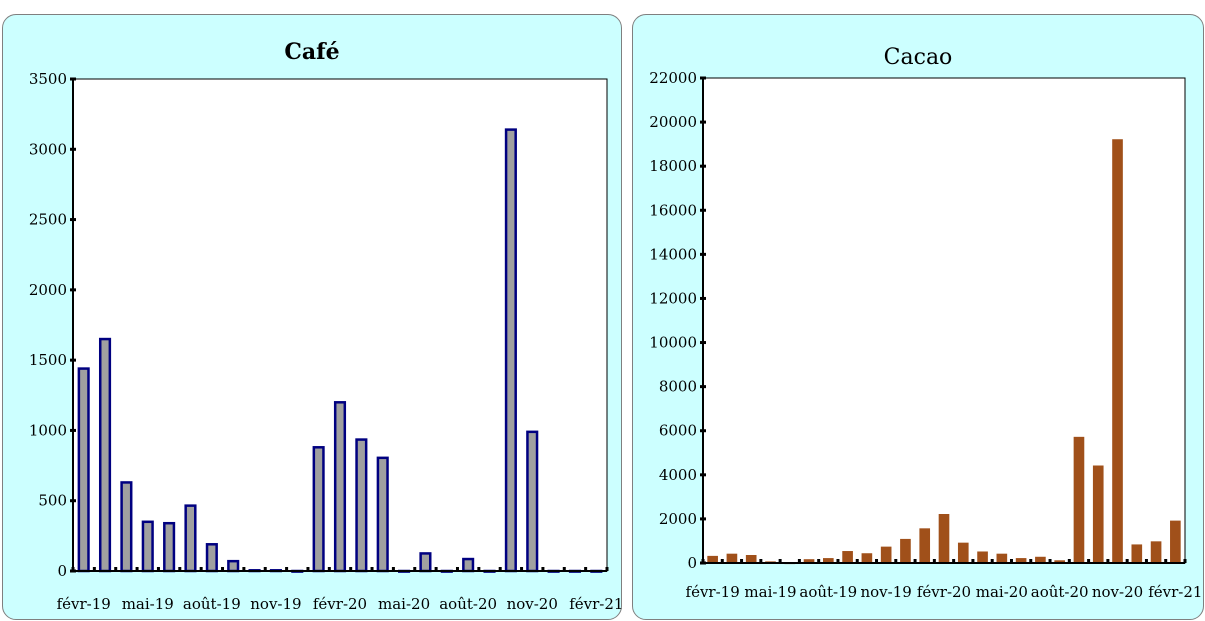 This screenshot has height=621, width=1205. I want to click on coffee-x-tick-label: févr-21, so click(596, 604).